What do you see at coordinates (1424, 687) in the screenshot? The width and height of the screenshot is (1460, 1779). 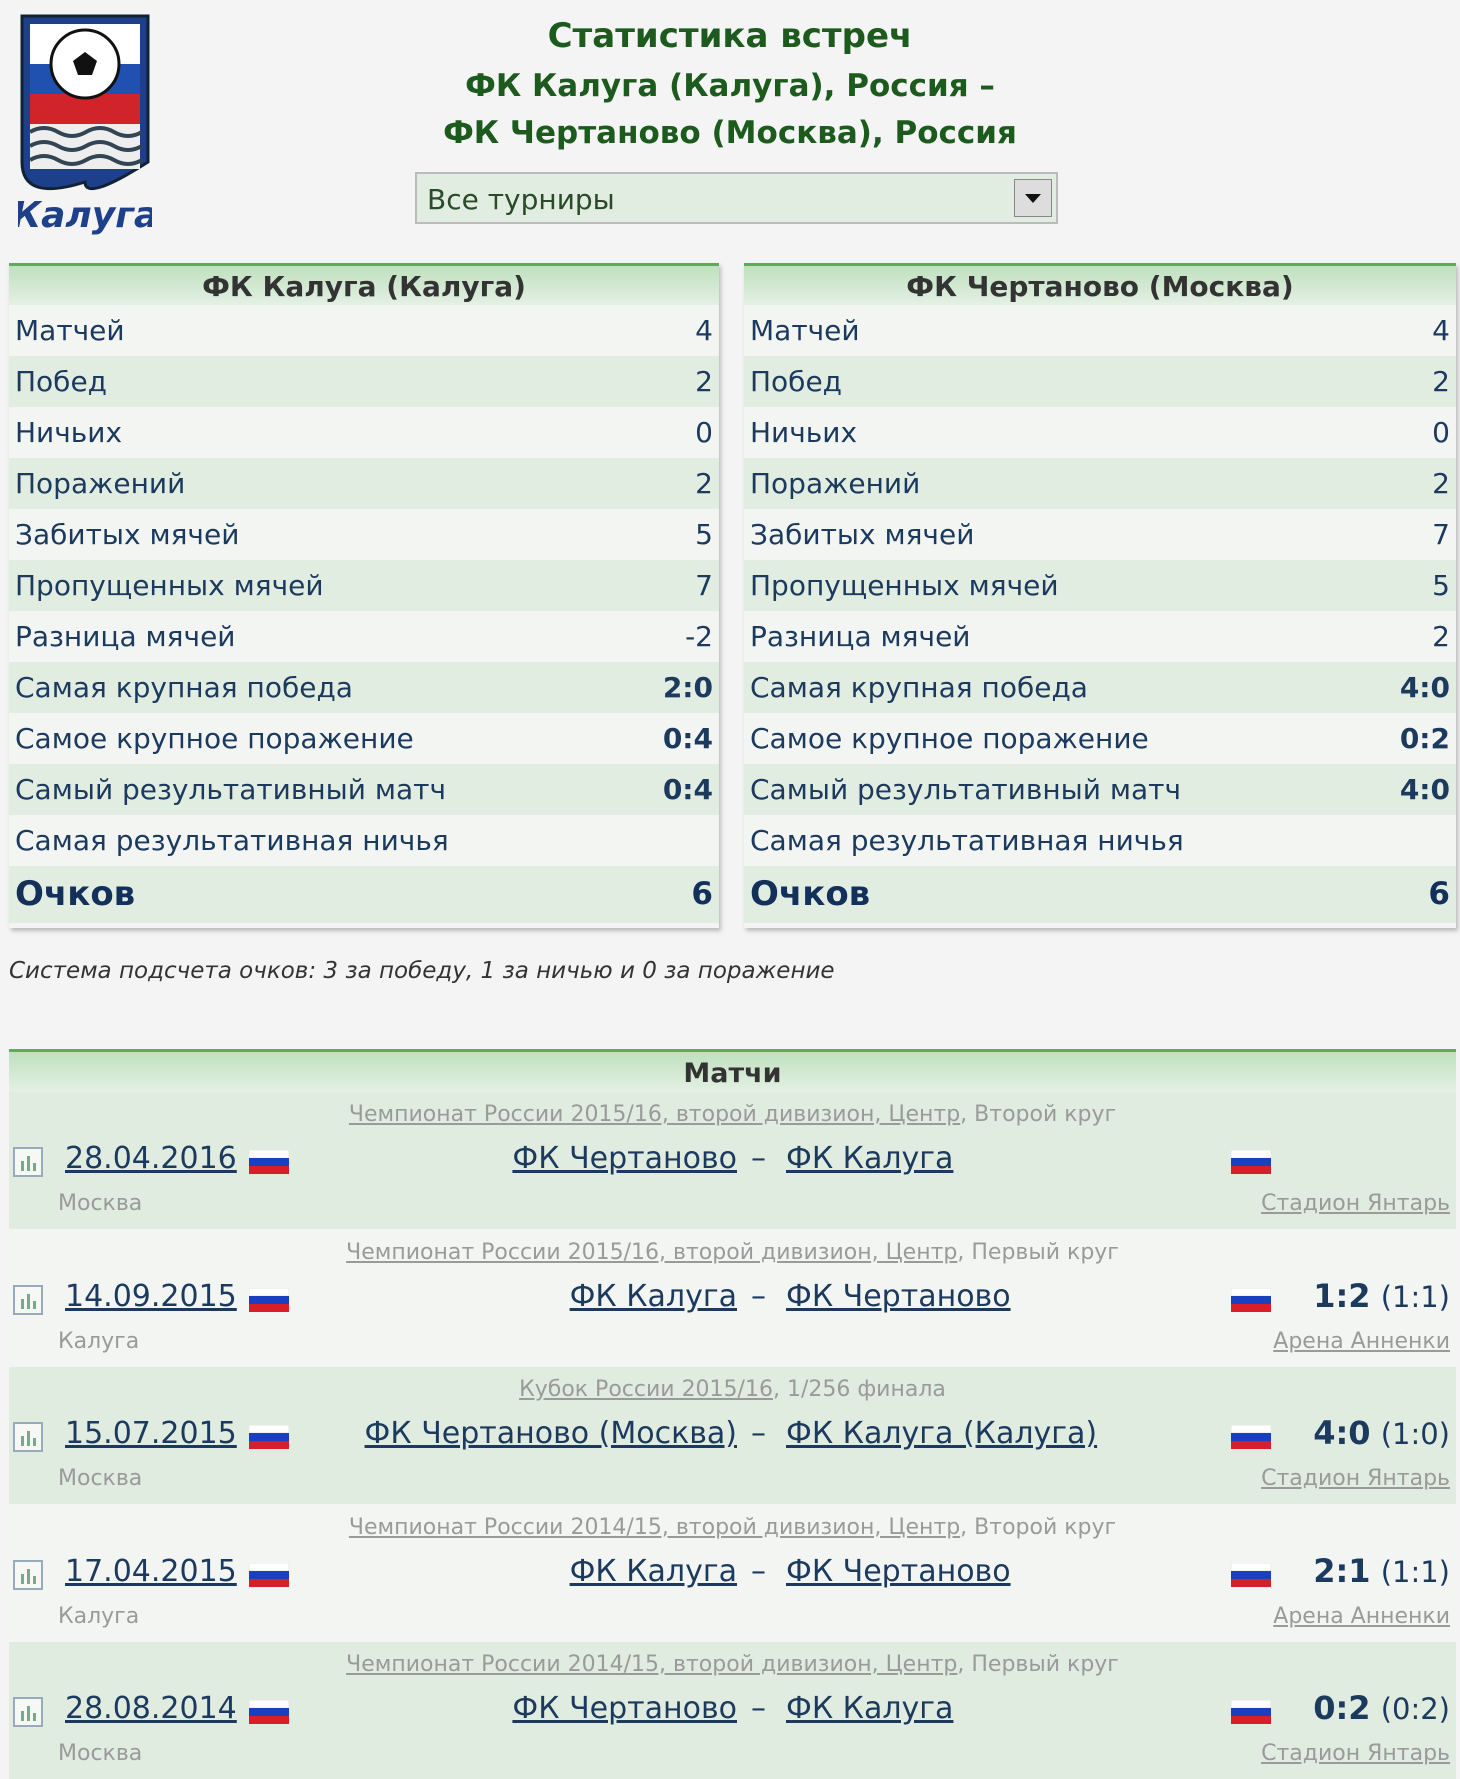 I see `stat-value: 4:0` at bounding box center [1424, 687].